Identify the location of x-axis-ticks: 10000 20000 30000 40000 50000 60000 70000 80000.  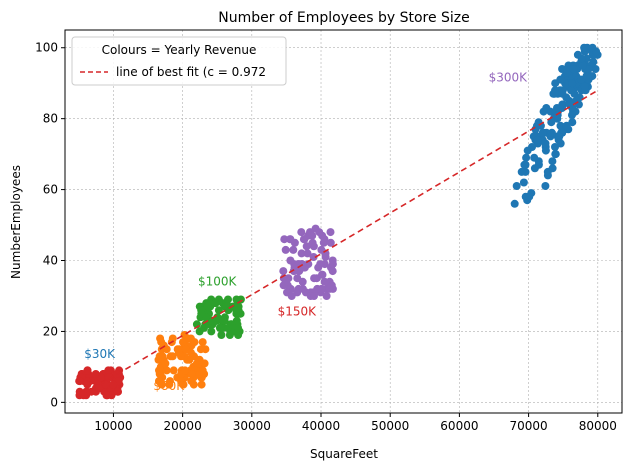
(355, 423).